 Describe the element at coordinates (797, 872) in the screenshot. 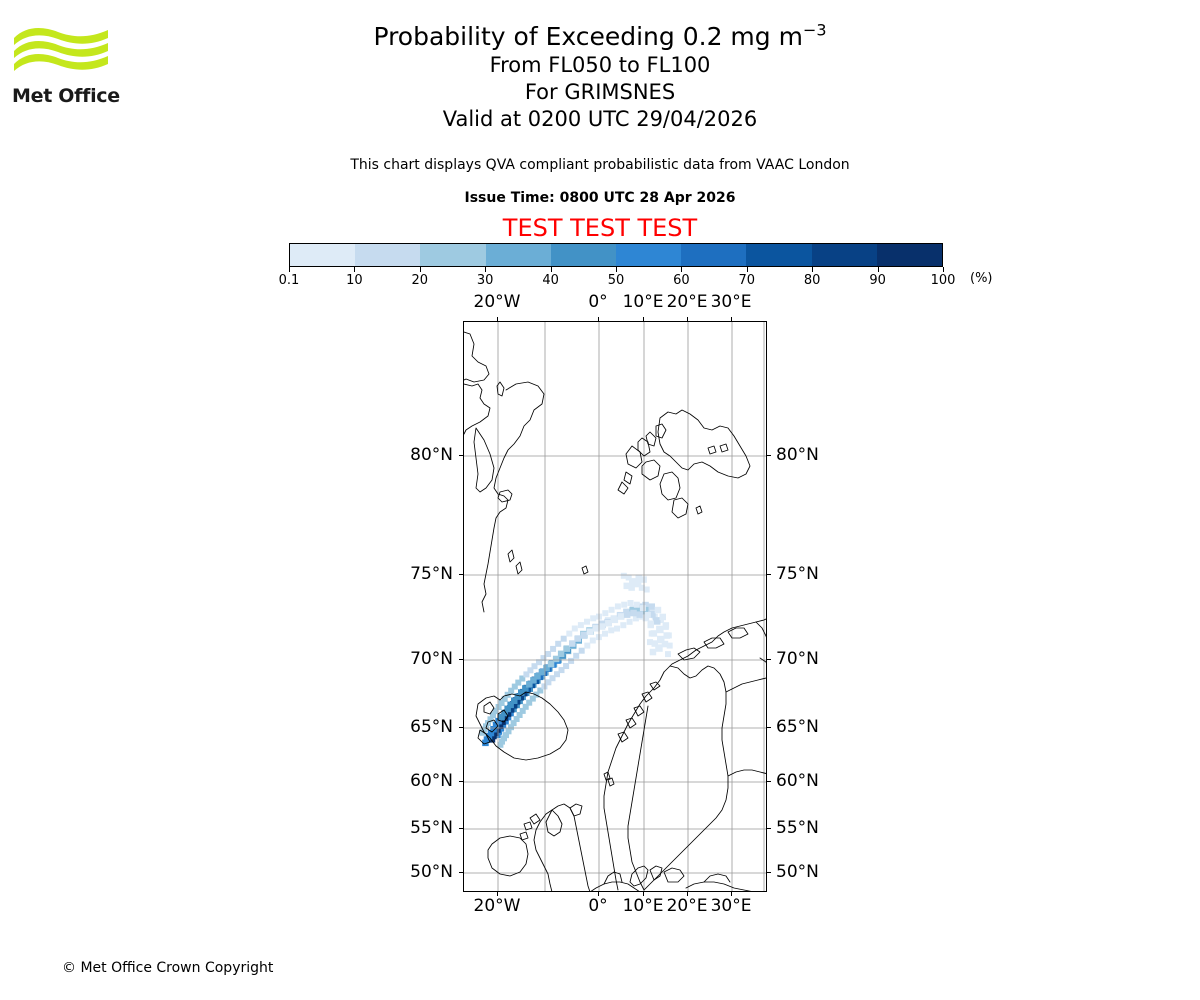

I see `lat-label-right-6: 50°N` at that location.